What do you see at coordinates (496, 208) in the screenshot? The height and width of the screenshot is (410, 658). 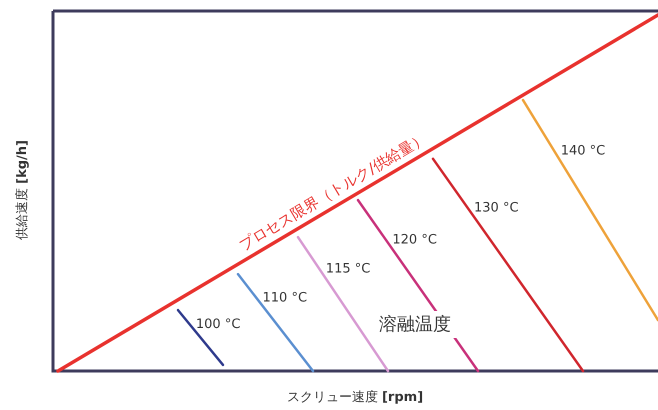 I see `series-label: 130 °C` at bounding box center [496, 208].